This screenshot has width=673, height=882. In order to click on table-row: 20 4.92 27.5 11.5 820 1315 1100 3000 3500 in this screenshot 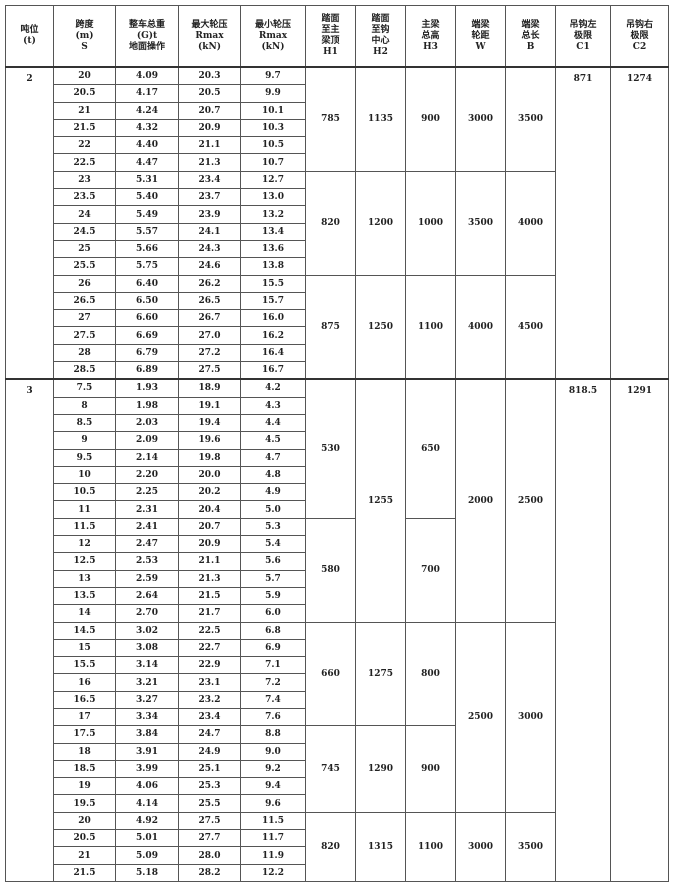, I will do `click(337, 846)`.